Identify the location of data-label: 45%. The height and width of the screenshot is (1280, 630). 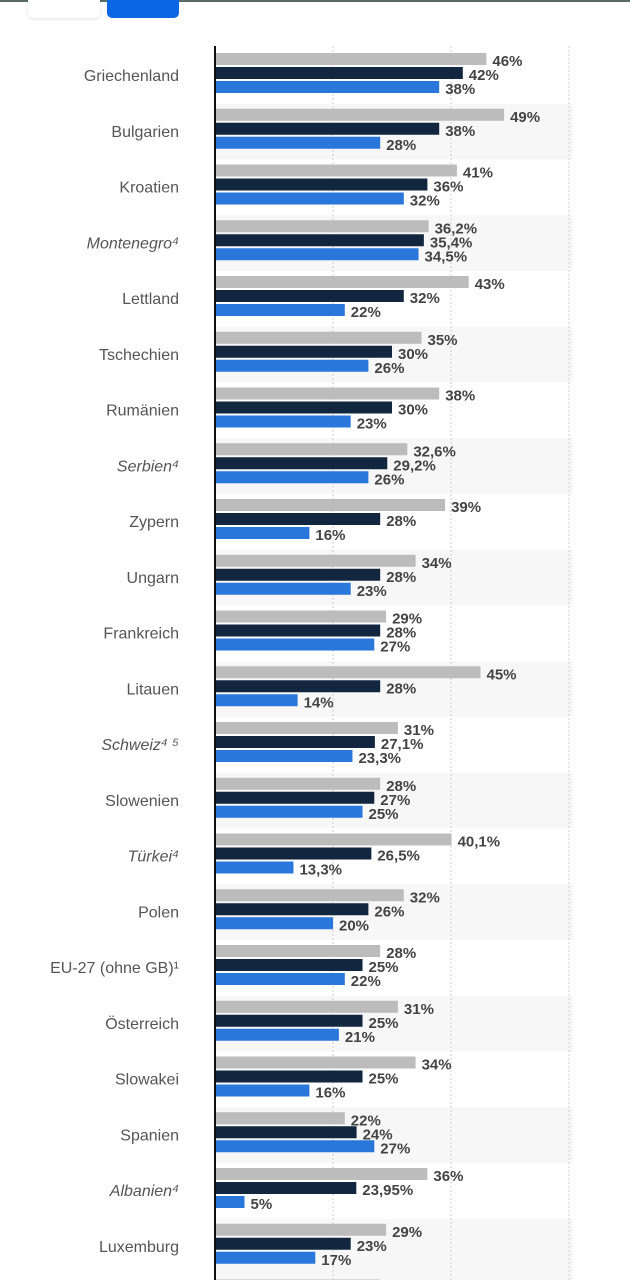
(502, 674).